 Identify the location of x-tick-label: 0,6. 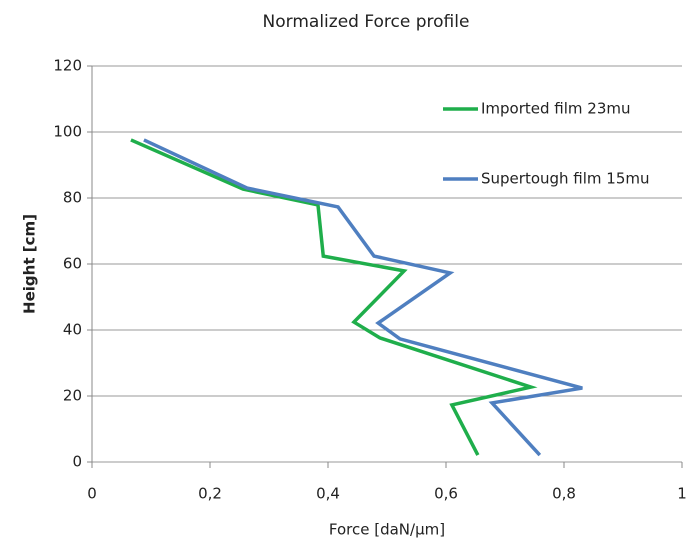
(446, 494).